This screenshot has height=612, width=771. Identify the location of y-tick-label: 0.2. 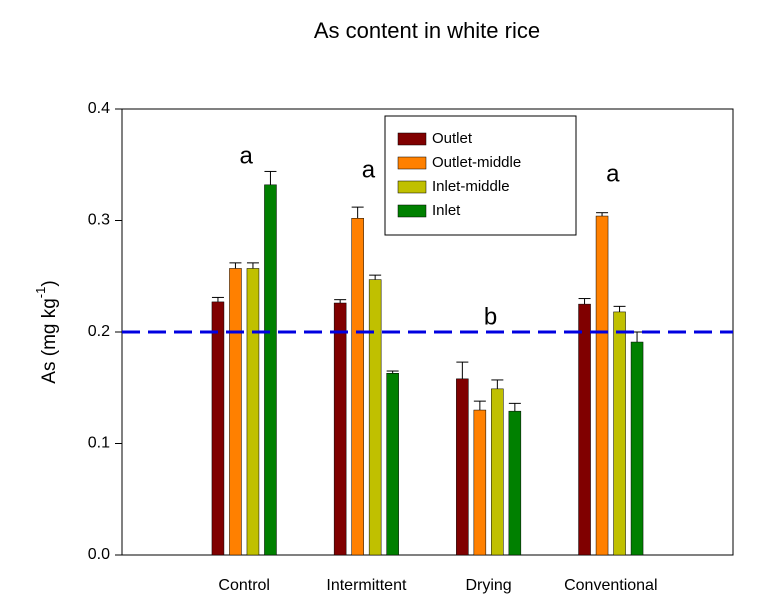
(99, 331).